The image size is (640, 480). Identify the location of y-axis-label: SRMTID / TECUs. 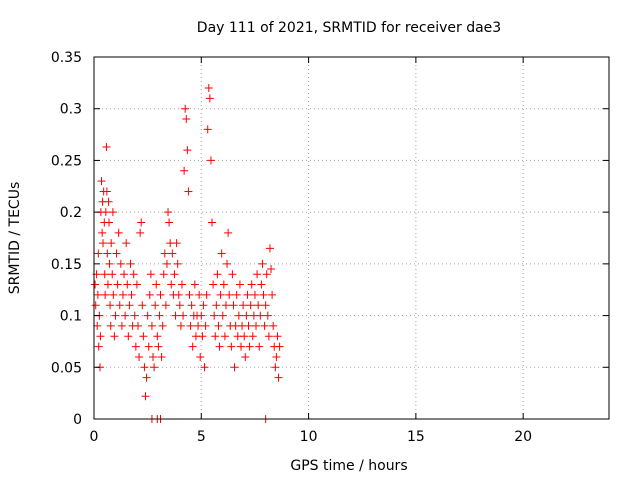
(15, 238).